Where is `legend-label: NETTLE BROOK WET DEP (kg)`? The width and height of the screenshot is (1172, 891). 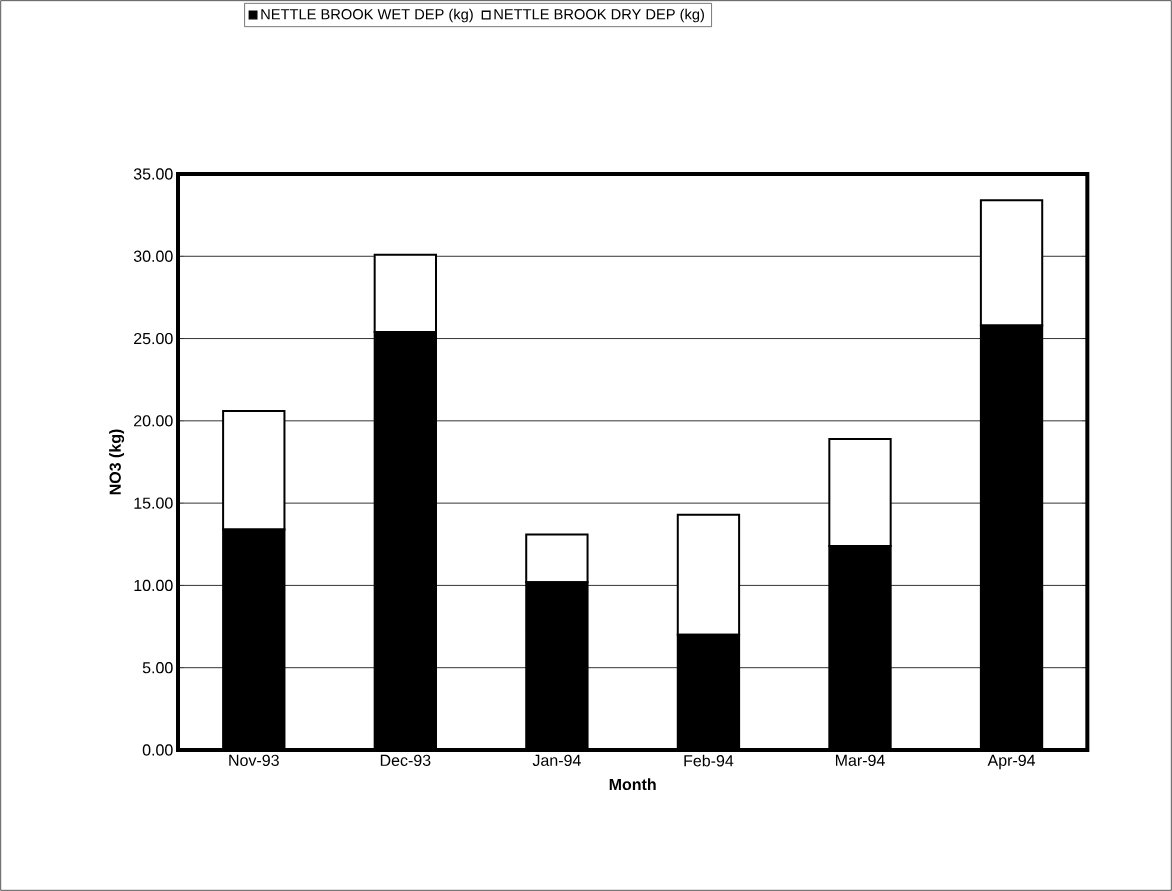
legend-label: NETTLE BROOK WET DEP (kg) is located at coordinates (367, 15).